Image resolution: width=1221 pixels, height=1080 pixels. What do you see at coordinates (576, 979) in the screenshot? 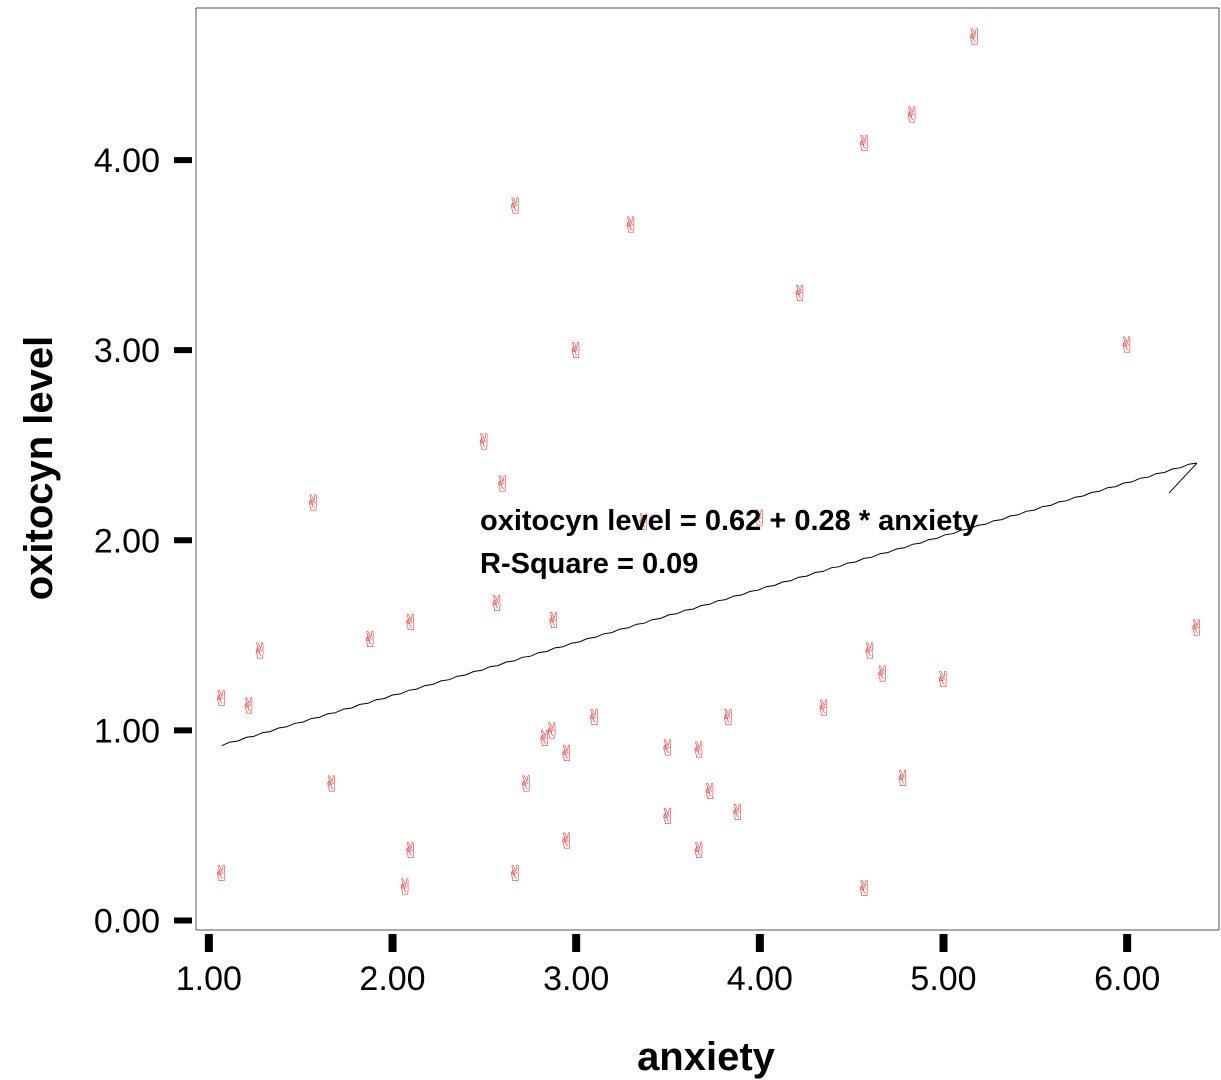
I see `x-tick-label: 3.00` at bounding box center [576, 979].